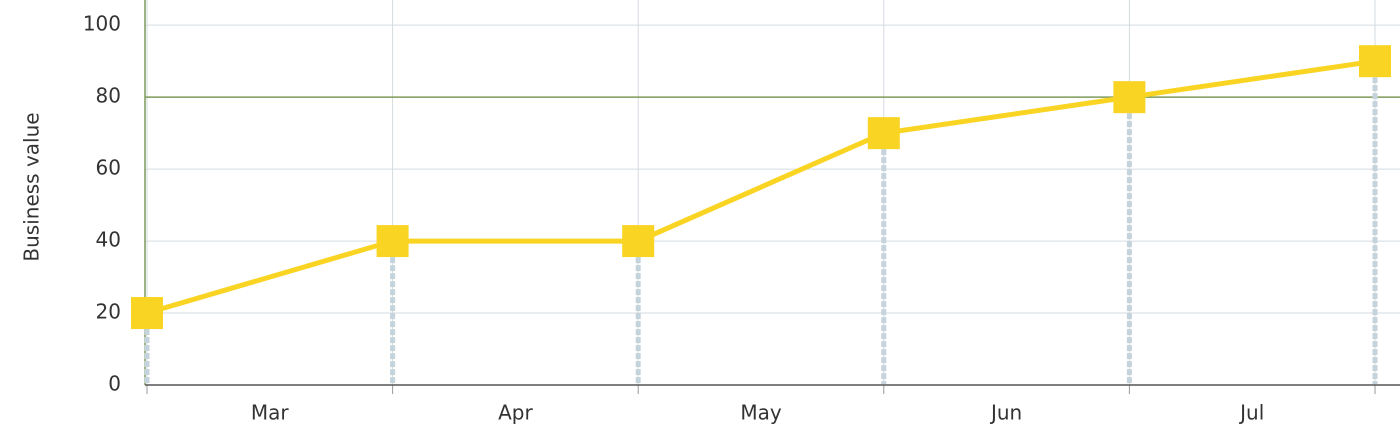  Describe the element at coordinates (761, 413) in the screenshot. I see `x-tick-label: May` at that location.